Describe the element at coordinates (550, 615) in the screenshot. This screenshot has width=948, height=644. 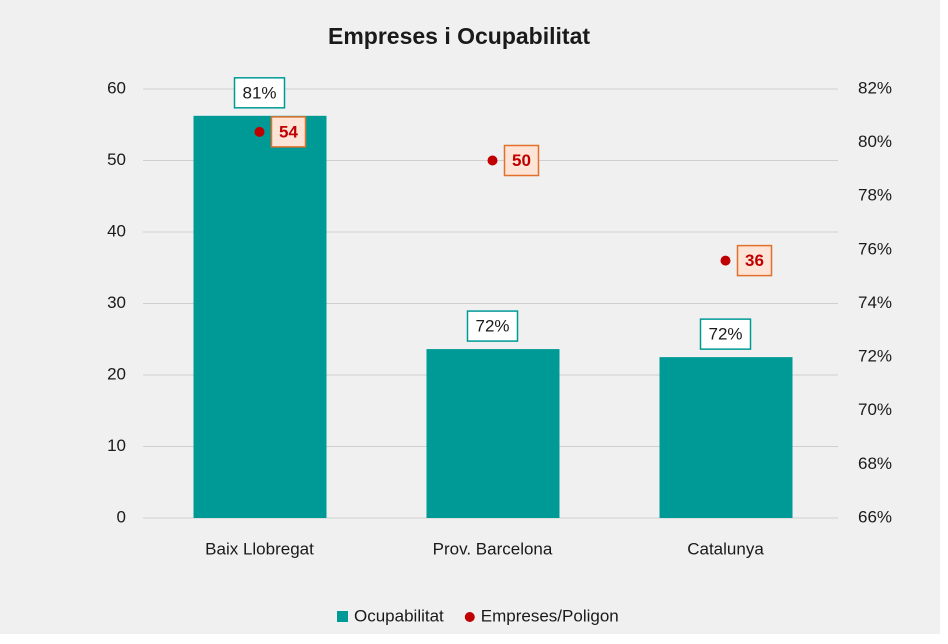
I see `legend-label: Empreses/Poligon` at that location.